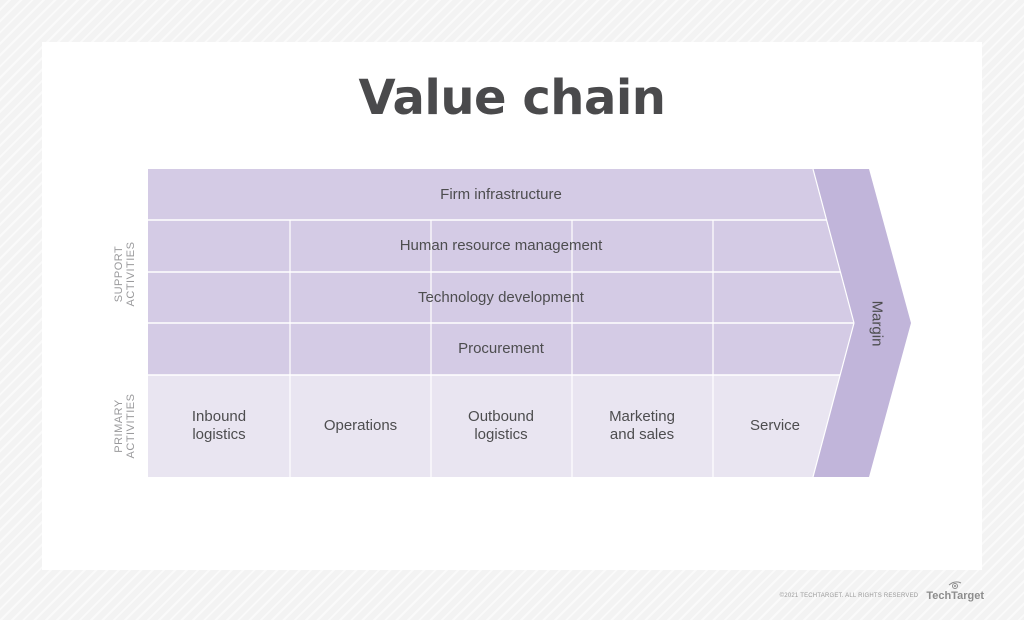  Describe the element at coordinates (125, 426) in the screenshot. I see `primary-activities-label: PRIMARY ACTIVITIES` at that location.